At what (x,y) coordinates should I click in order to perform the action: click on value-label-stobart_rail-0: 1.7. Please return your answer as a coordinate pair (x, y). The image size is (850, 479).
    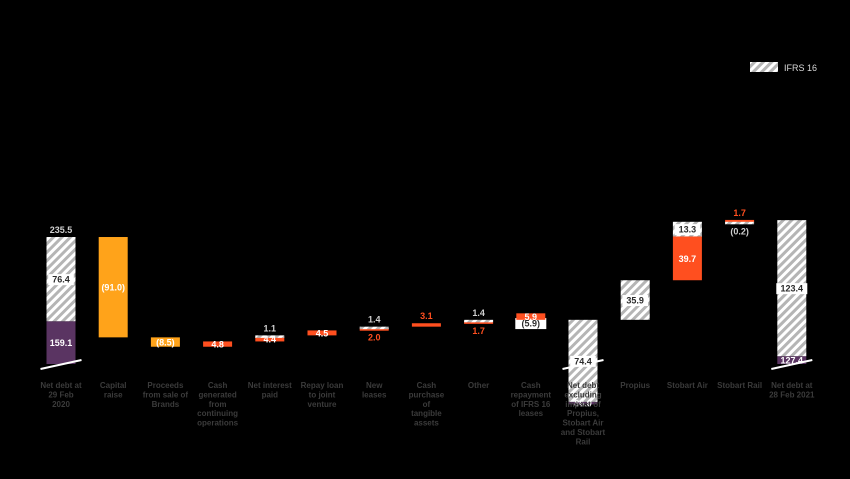
    Looking at the image, I should click on (739, 213).